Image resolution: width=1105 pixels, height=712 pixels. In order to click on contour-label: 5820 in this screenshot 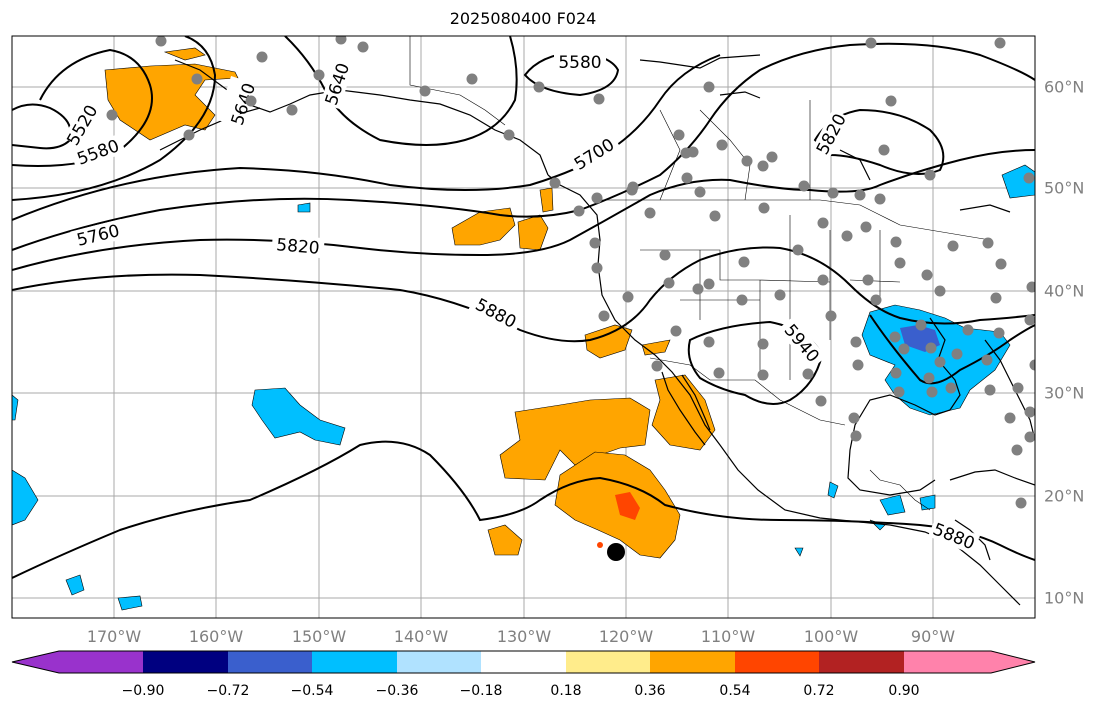, I will do `click(297, 247)`.